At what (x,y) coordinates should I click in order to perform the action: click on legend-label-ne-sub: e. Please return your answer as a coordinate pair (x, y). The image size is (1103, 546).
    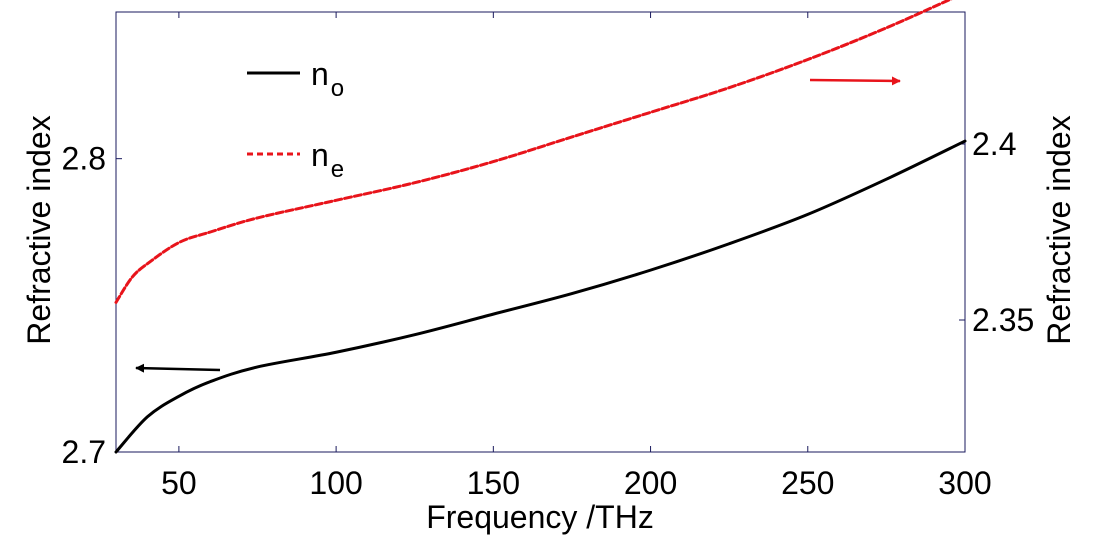
    Looking at the image, I should click on (337, 169).